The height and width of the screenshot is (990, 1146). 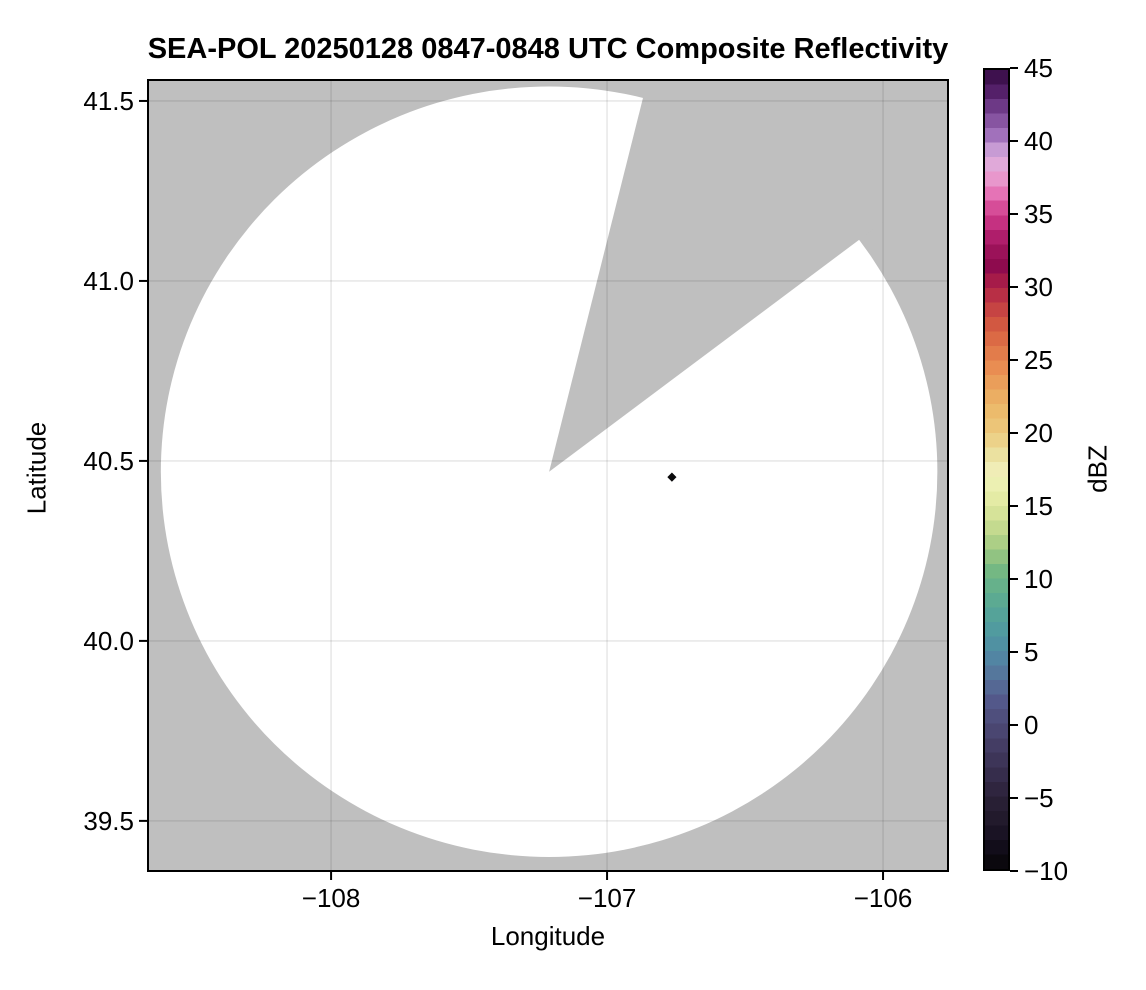 I want to click on x-tick-label: −106, so click(x=883, y=898).